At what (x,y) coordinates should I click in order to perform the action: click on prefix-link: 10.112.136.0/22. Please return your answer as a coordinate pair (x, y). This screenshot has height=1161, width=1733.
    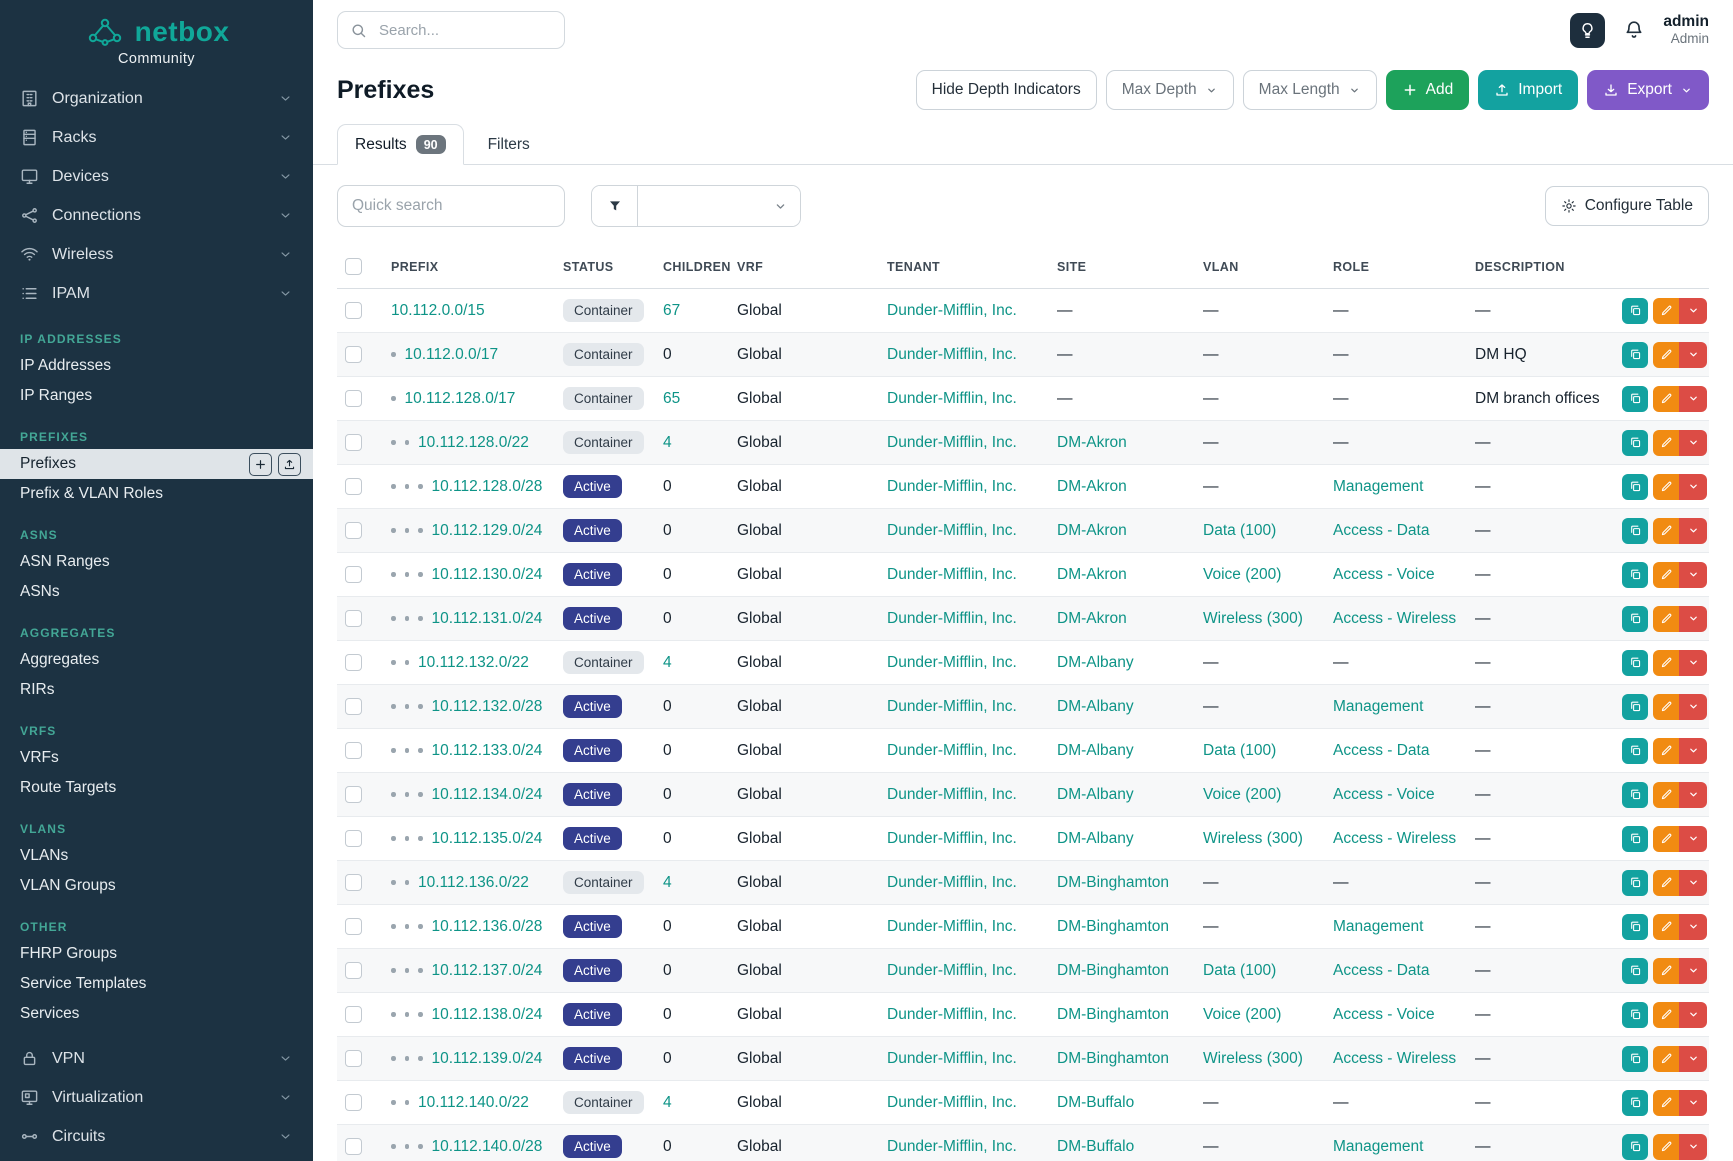
    Looking at the image, I should click on (473, 882).